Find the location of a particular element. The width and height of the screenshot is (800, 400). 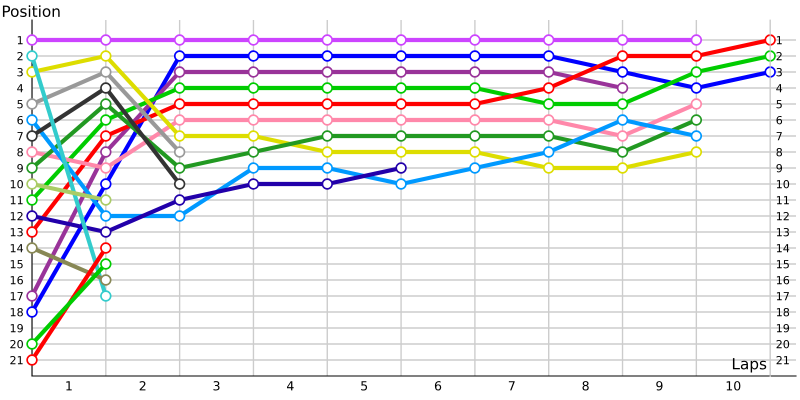

x-tick-label: 5 is located at coordinates (364, 386).